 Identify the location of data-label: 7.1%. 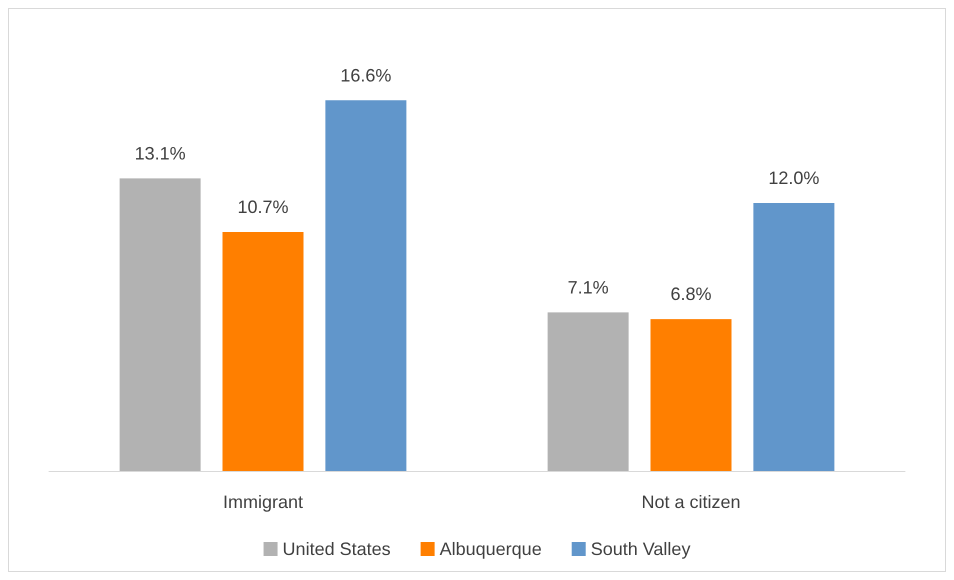
(588, 287).